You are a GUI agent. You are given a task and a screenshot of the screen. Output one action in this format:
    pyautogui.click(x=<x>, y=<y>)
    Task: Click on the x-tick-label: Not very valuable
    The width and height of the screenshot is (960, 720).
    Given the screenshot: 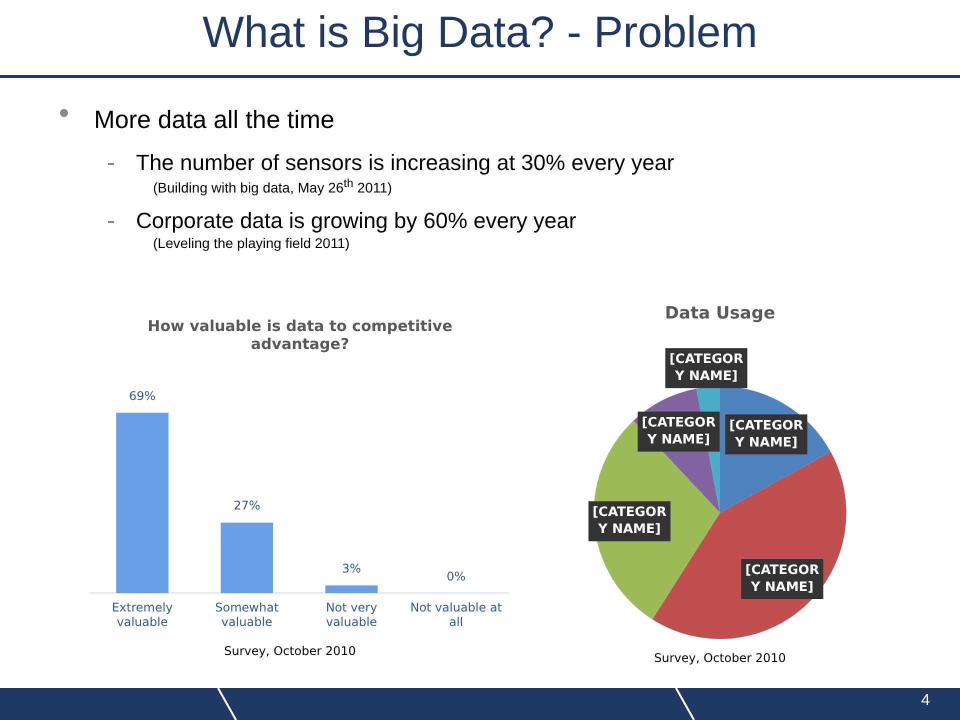 What is the action you would take?
    pyautogui.click(x=352, y=614)
    